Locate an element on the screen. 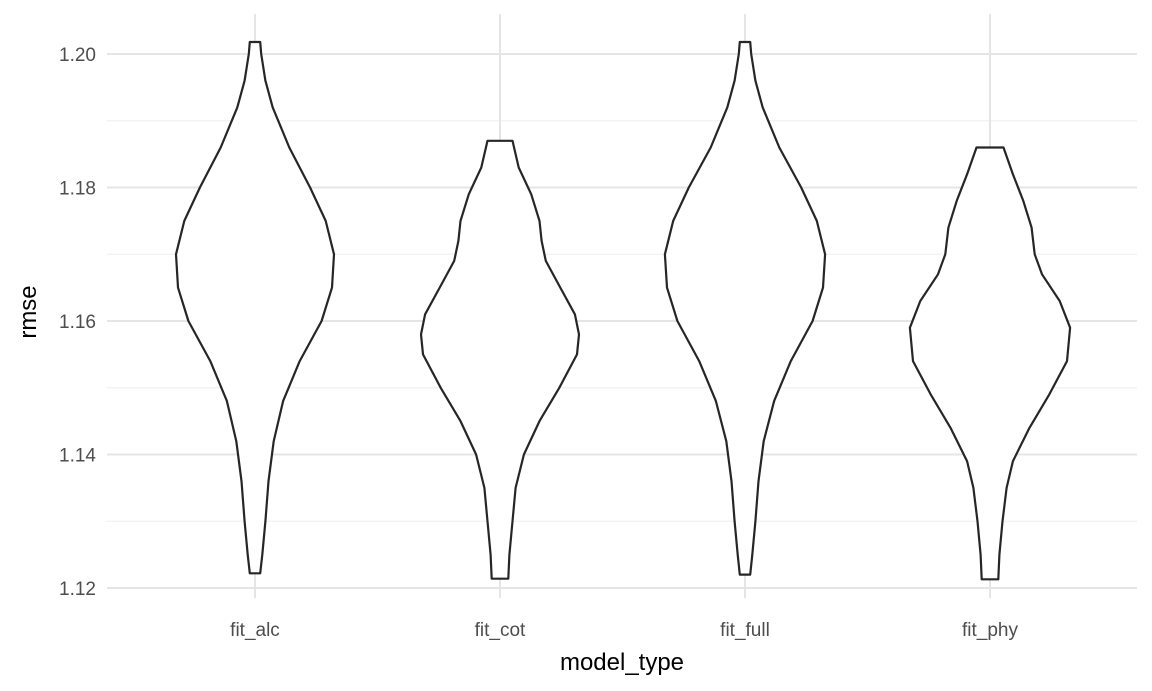 The height and width of the screenshot is (691, 1152). x-tick-label: fit_full is located at coordinates (745, 630).